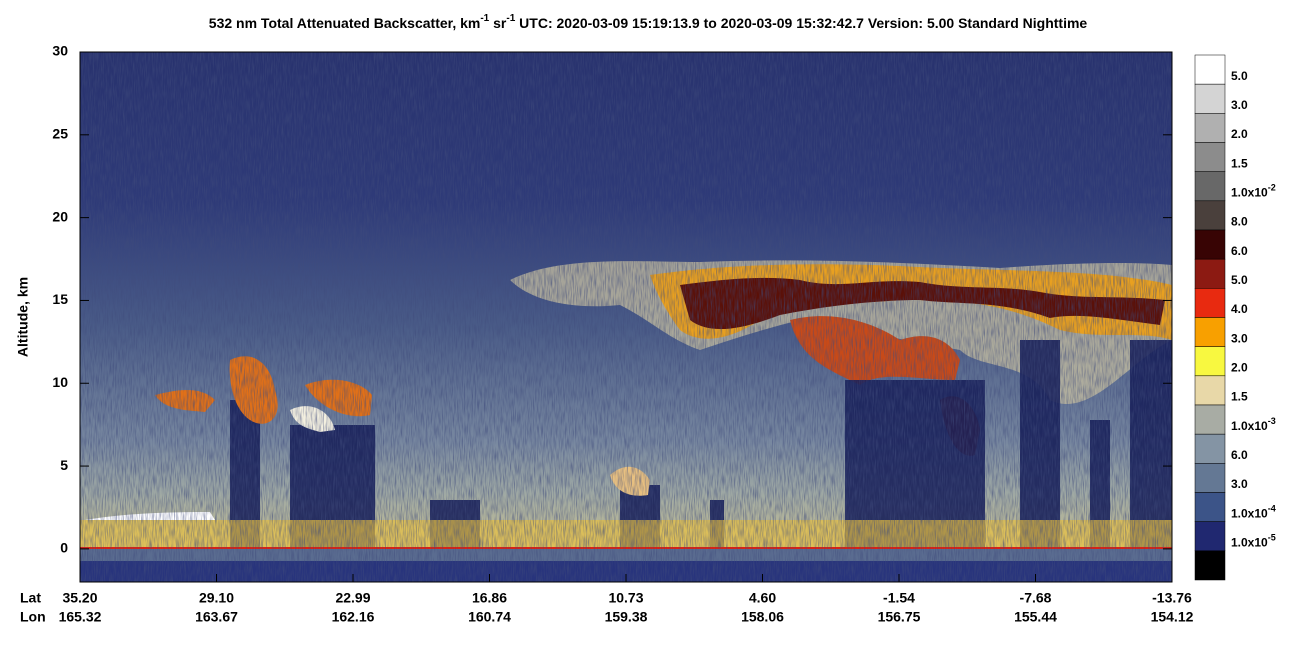 The height and width of the screenshot is (667, 1300). I want to click on lon-label: 159.38, so click(626, 617).